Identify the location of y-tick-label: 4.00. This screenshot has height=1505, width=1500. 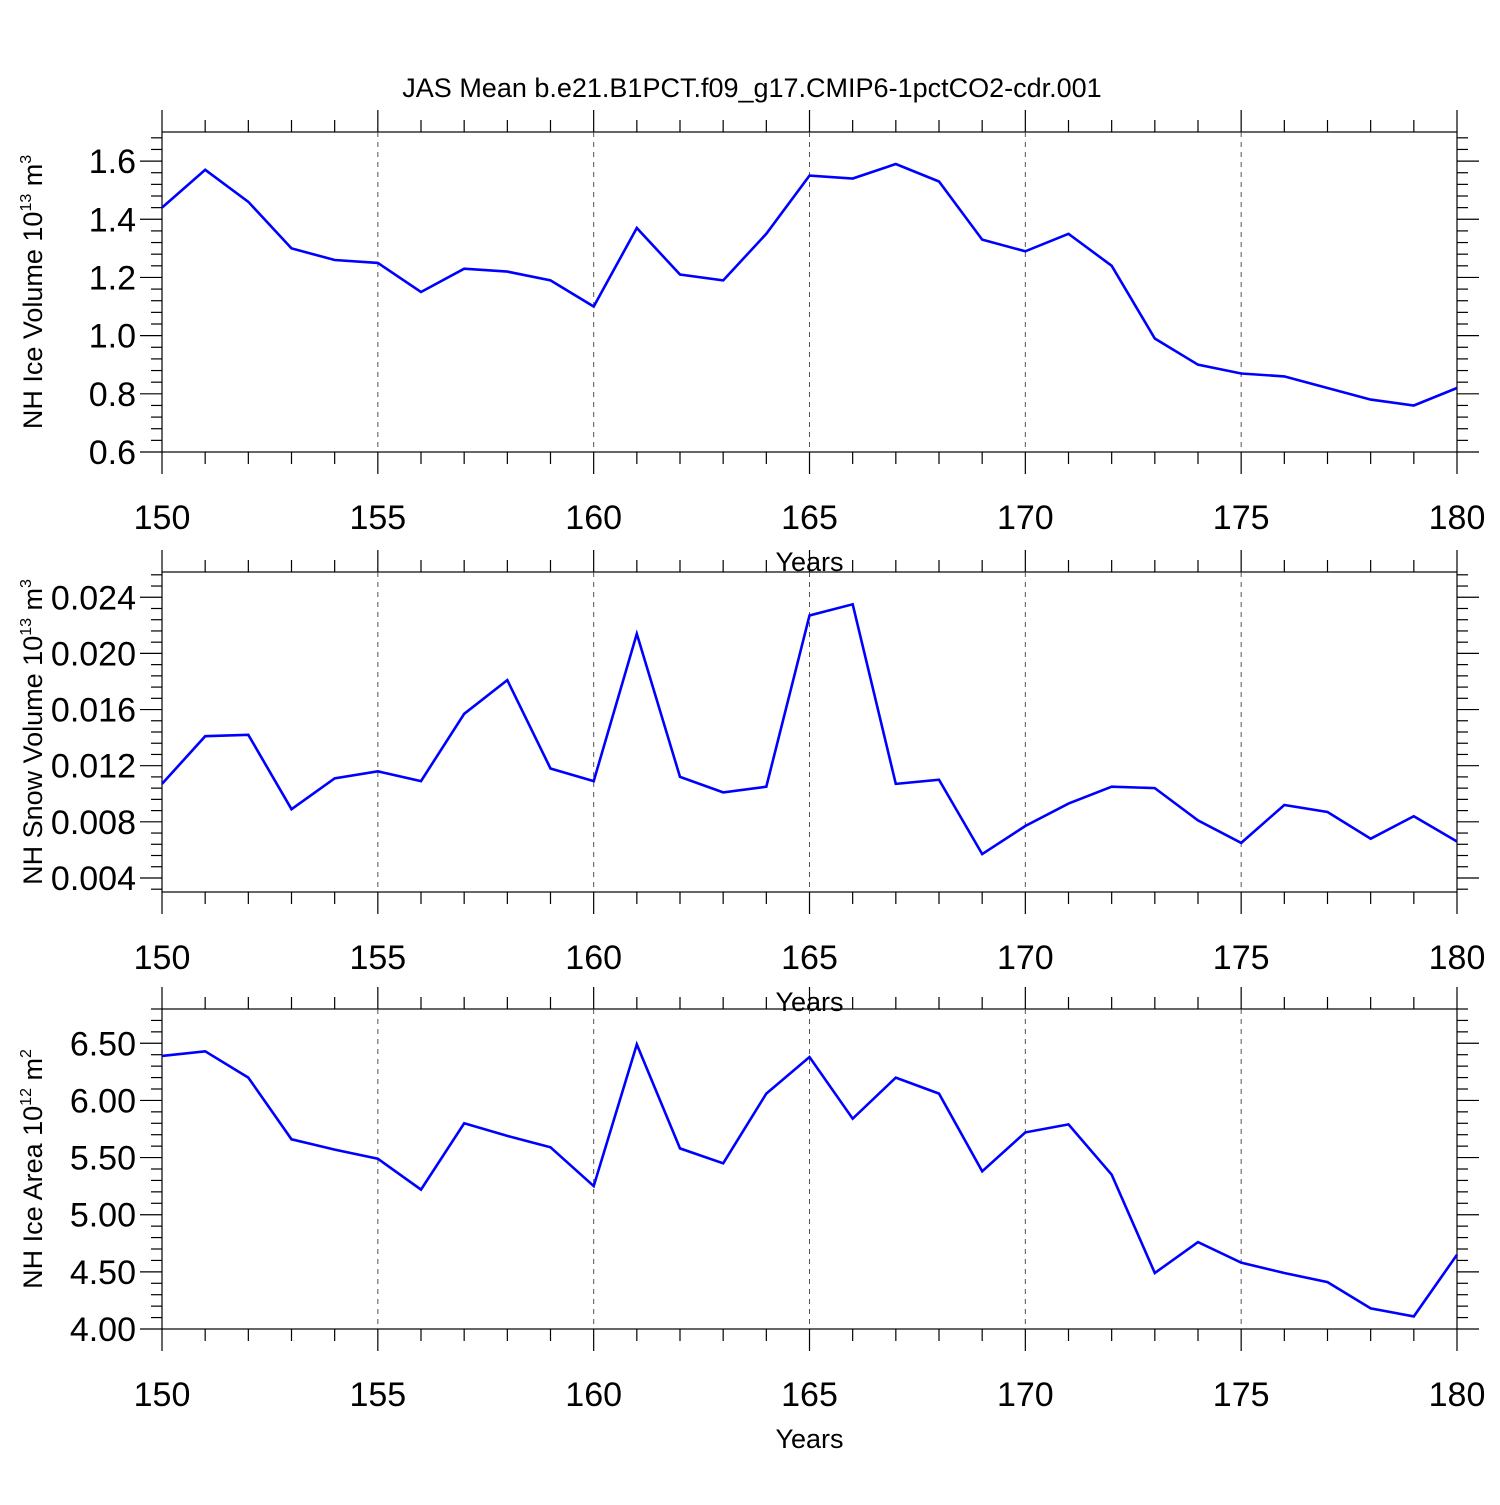
(103, 1330).